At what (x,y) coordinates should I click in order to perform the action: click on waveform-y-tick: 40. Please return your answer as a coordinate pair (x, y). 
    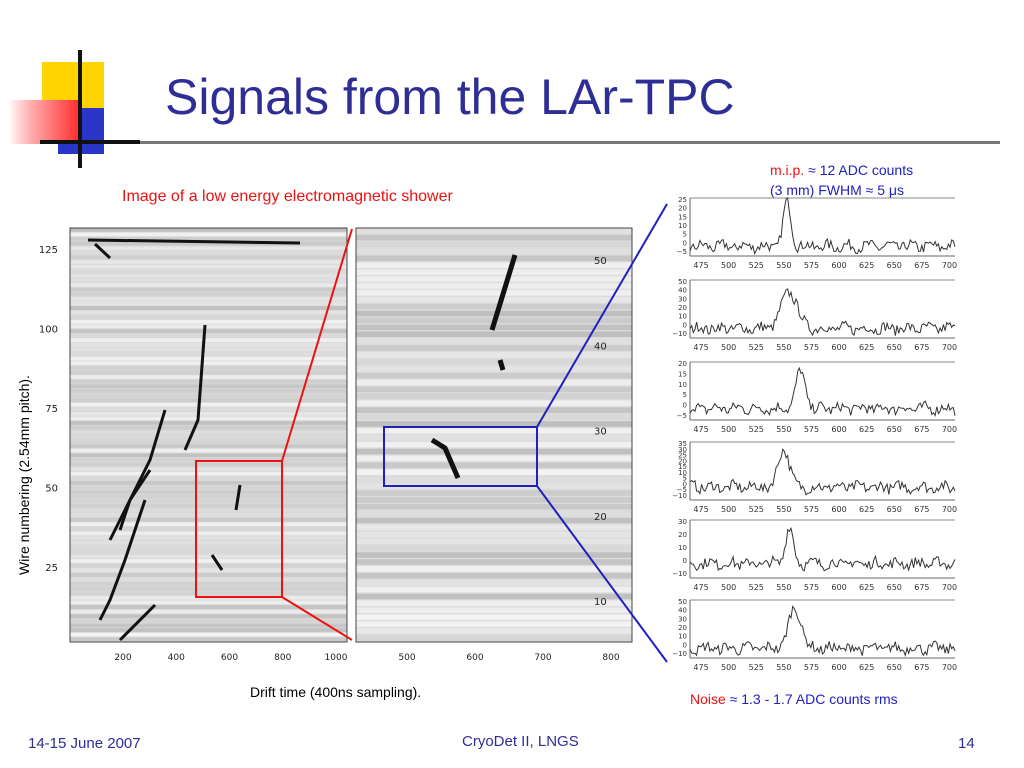
    Looking at the image, I should click on (682, 611).